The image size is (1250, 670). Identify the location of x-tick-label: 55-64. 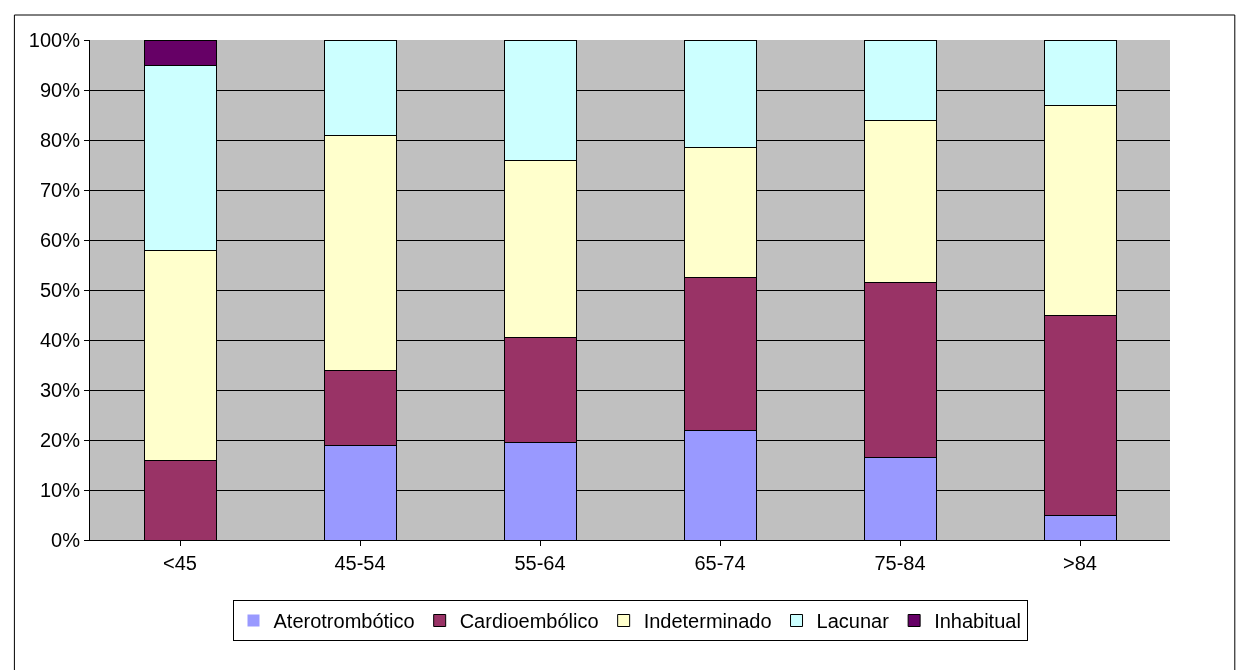
(540, 563).